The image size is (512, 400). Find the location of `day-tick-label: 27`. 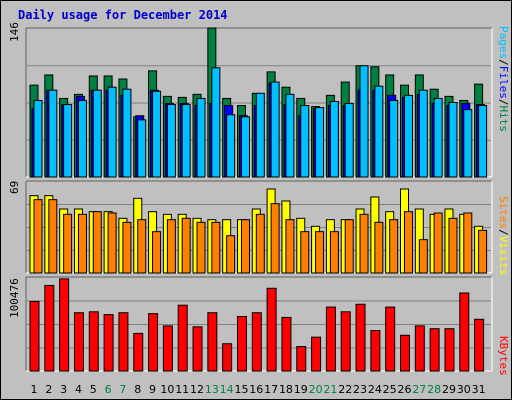

day-tick-label: 27 is located at coordinates (419, 389).